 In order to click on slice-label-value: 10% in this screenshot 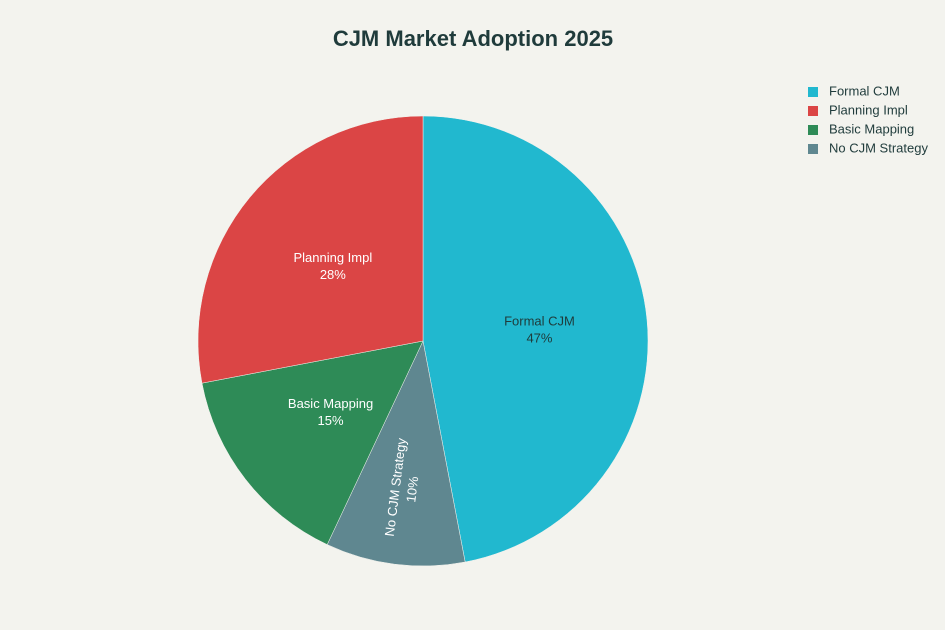, I will do `click(412, 489)`.